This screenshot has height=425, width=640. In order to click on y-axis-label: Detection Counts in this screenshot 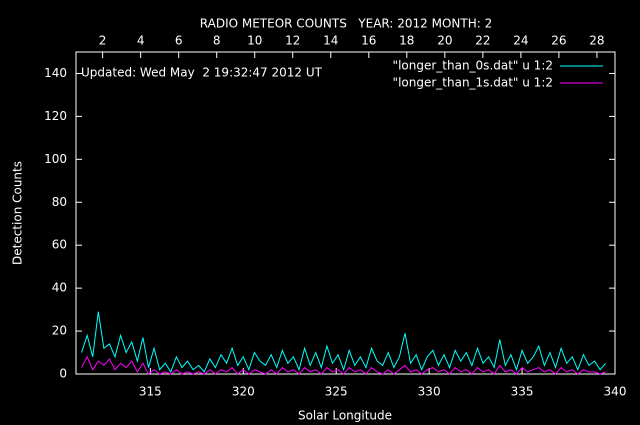, I will do `click(18, 213)`.